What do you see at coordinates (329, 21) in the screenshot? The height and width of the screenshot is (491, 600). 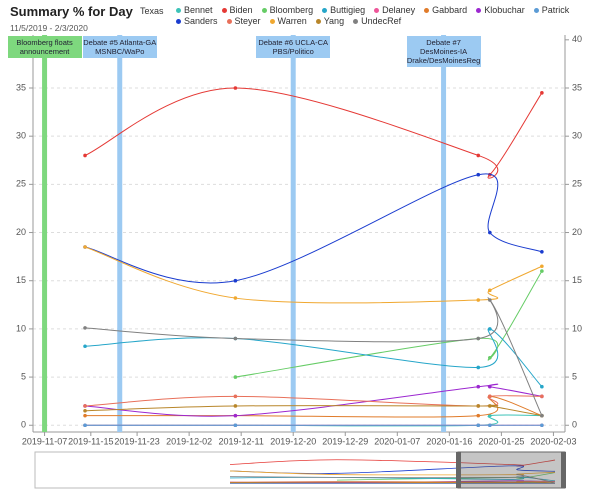 I see `legend-item: Yang` at bounding box center [329, 21].